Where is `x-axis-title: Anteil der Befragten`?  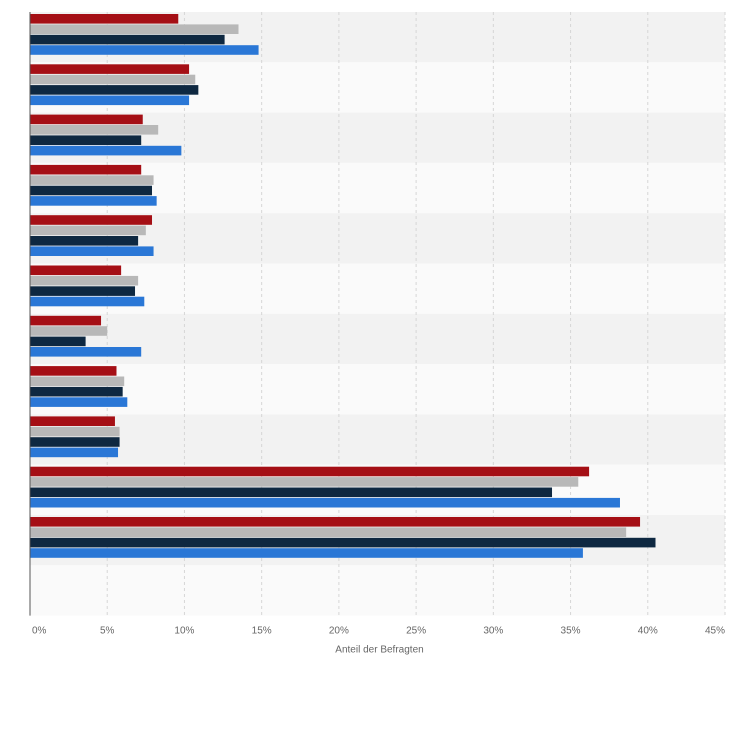
x-axis-title: Anteil der Befragten is located at coordinates (379, 650).